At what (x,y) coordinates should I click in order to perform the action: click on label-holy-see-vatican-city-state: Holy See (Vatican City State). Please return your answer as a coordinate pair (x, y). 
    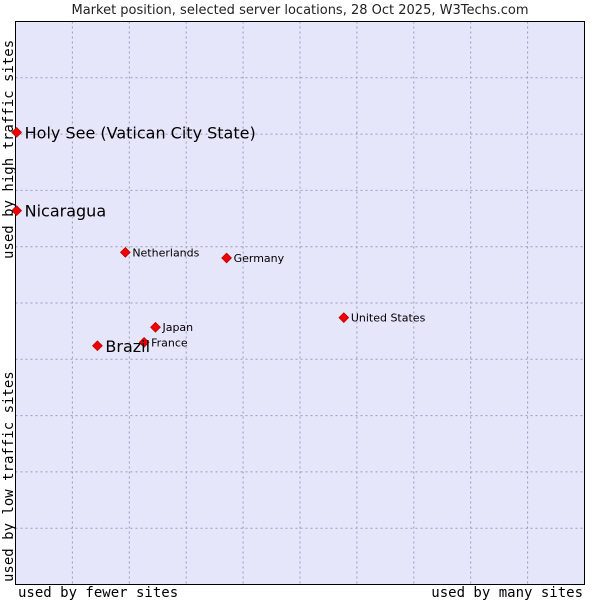
    Looking at the image, I should click on (140, 132).